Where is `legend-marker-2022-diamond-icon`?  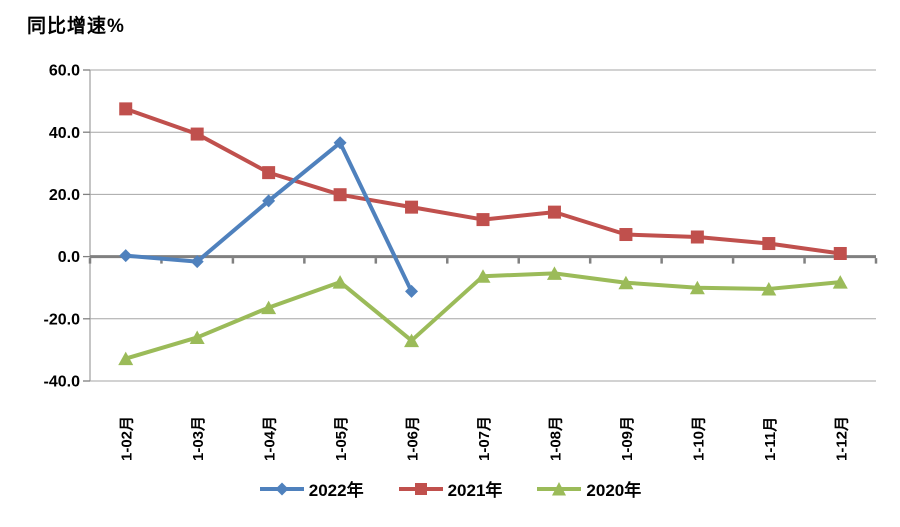 legend-marker-2022-diamond-icon is located at coordinates (281, 488).